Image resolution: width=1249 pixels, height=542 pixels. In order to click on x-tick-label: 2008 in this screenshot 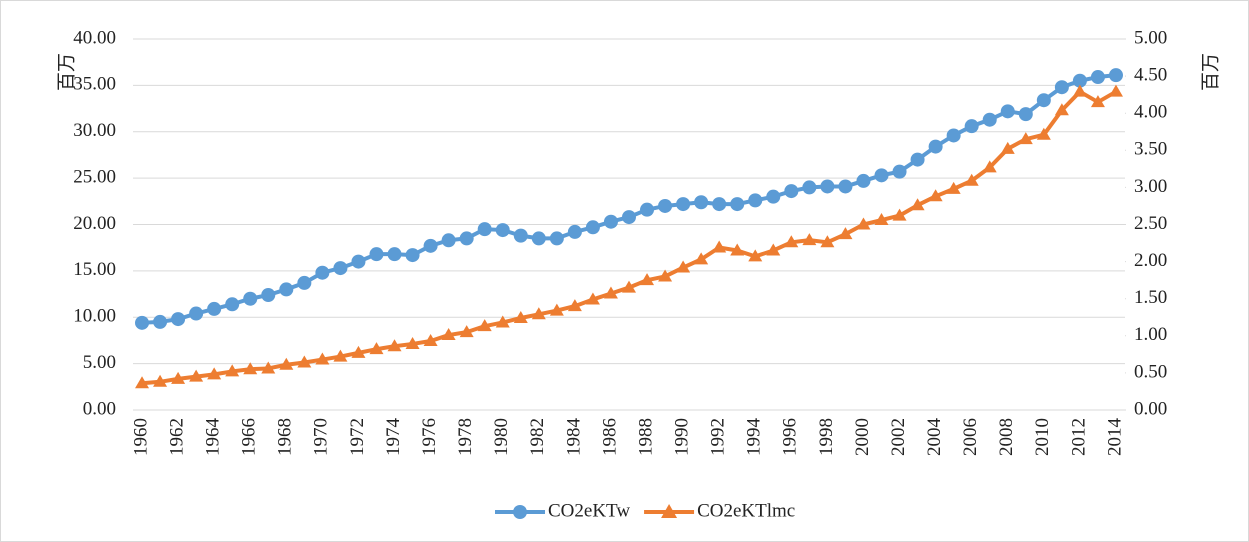, I will do `click(1006, 437)`.